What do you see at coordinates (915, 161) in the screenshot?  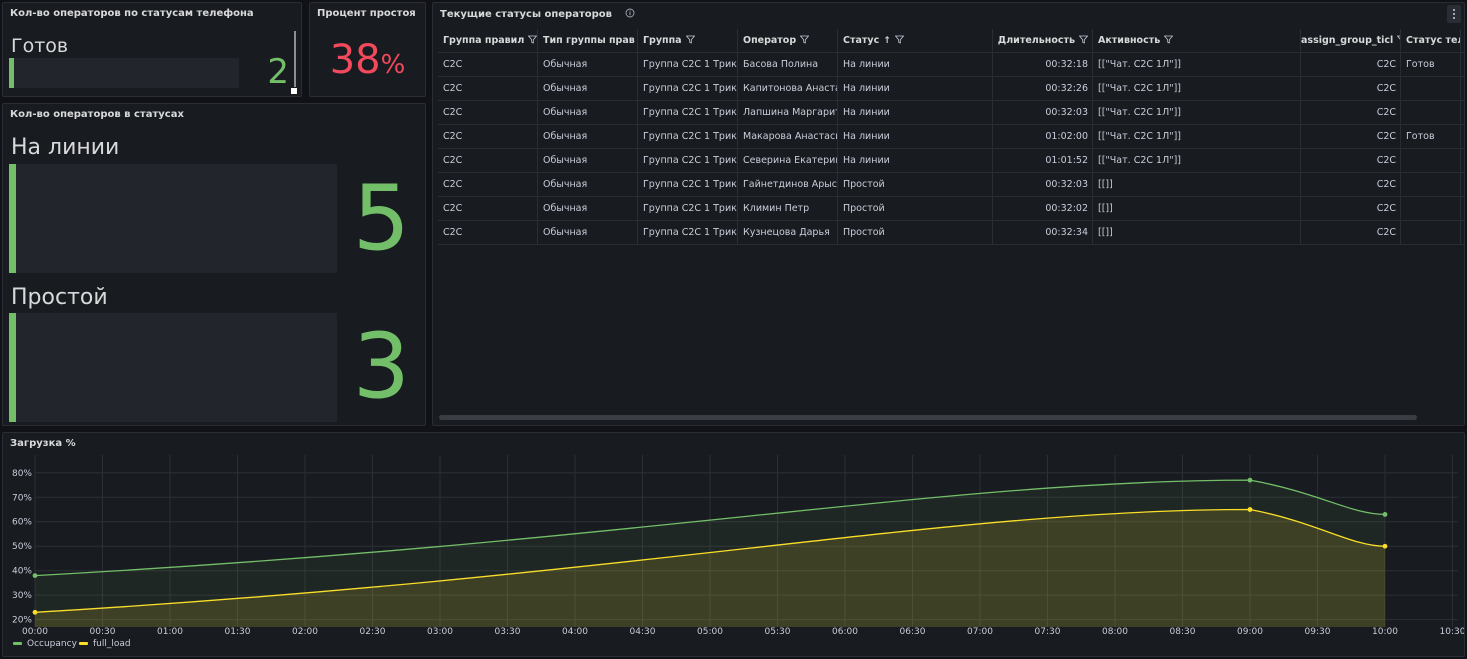 I see `table-cell: На линии` at bounding box center [915, 161].